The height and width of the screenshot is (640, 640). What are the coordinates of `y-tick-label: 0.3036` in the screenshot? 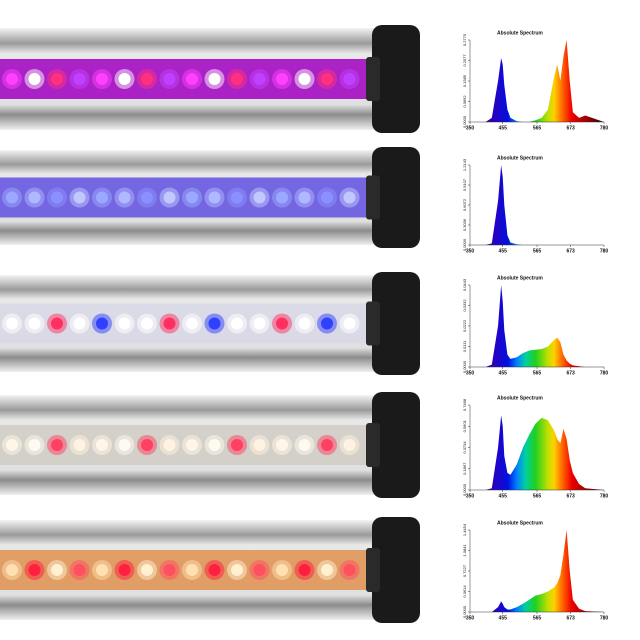 It's located at (464, 224).